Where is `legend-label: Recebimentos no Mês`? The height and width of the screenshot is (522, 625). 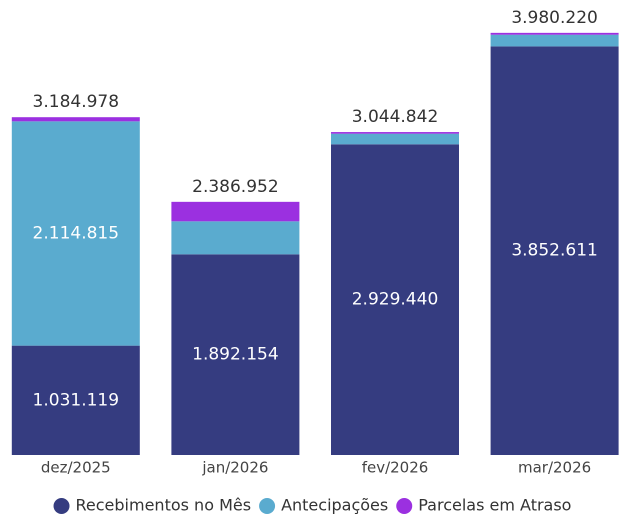
legend-label: Recebimentos no Mês is located at coordinates (164, 505).